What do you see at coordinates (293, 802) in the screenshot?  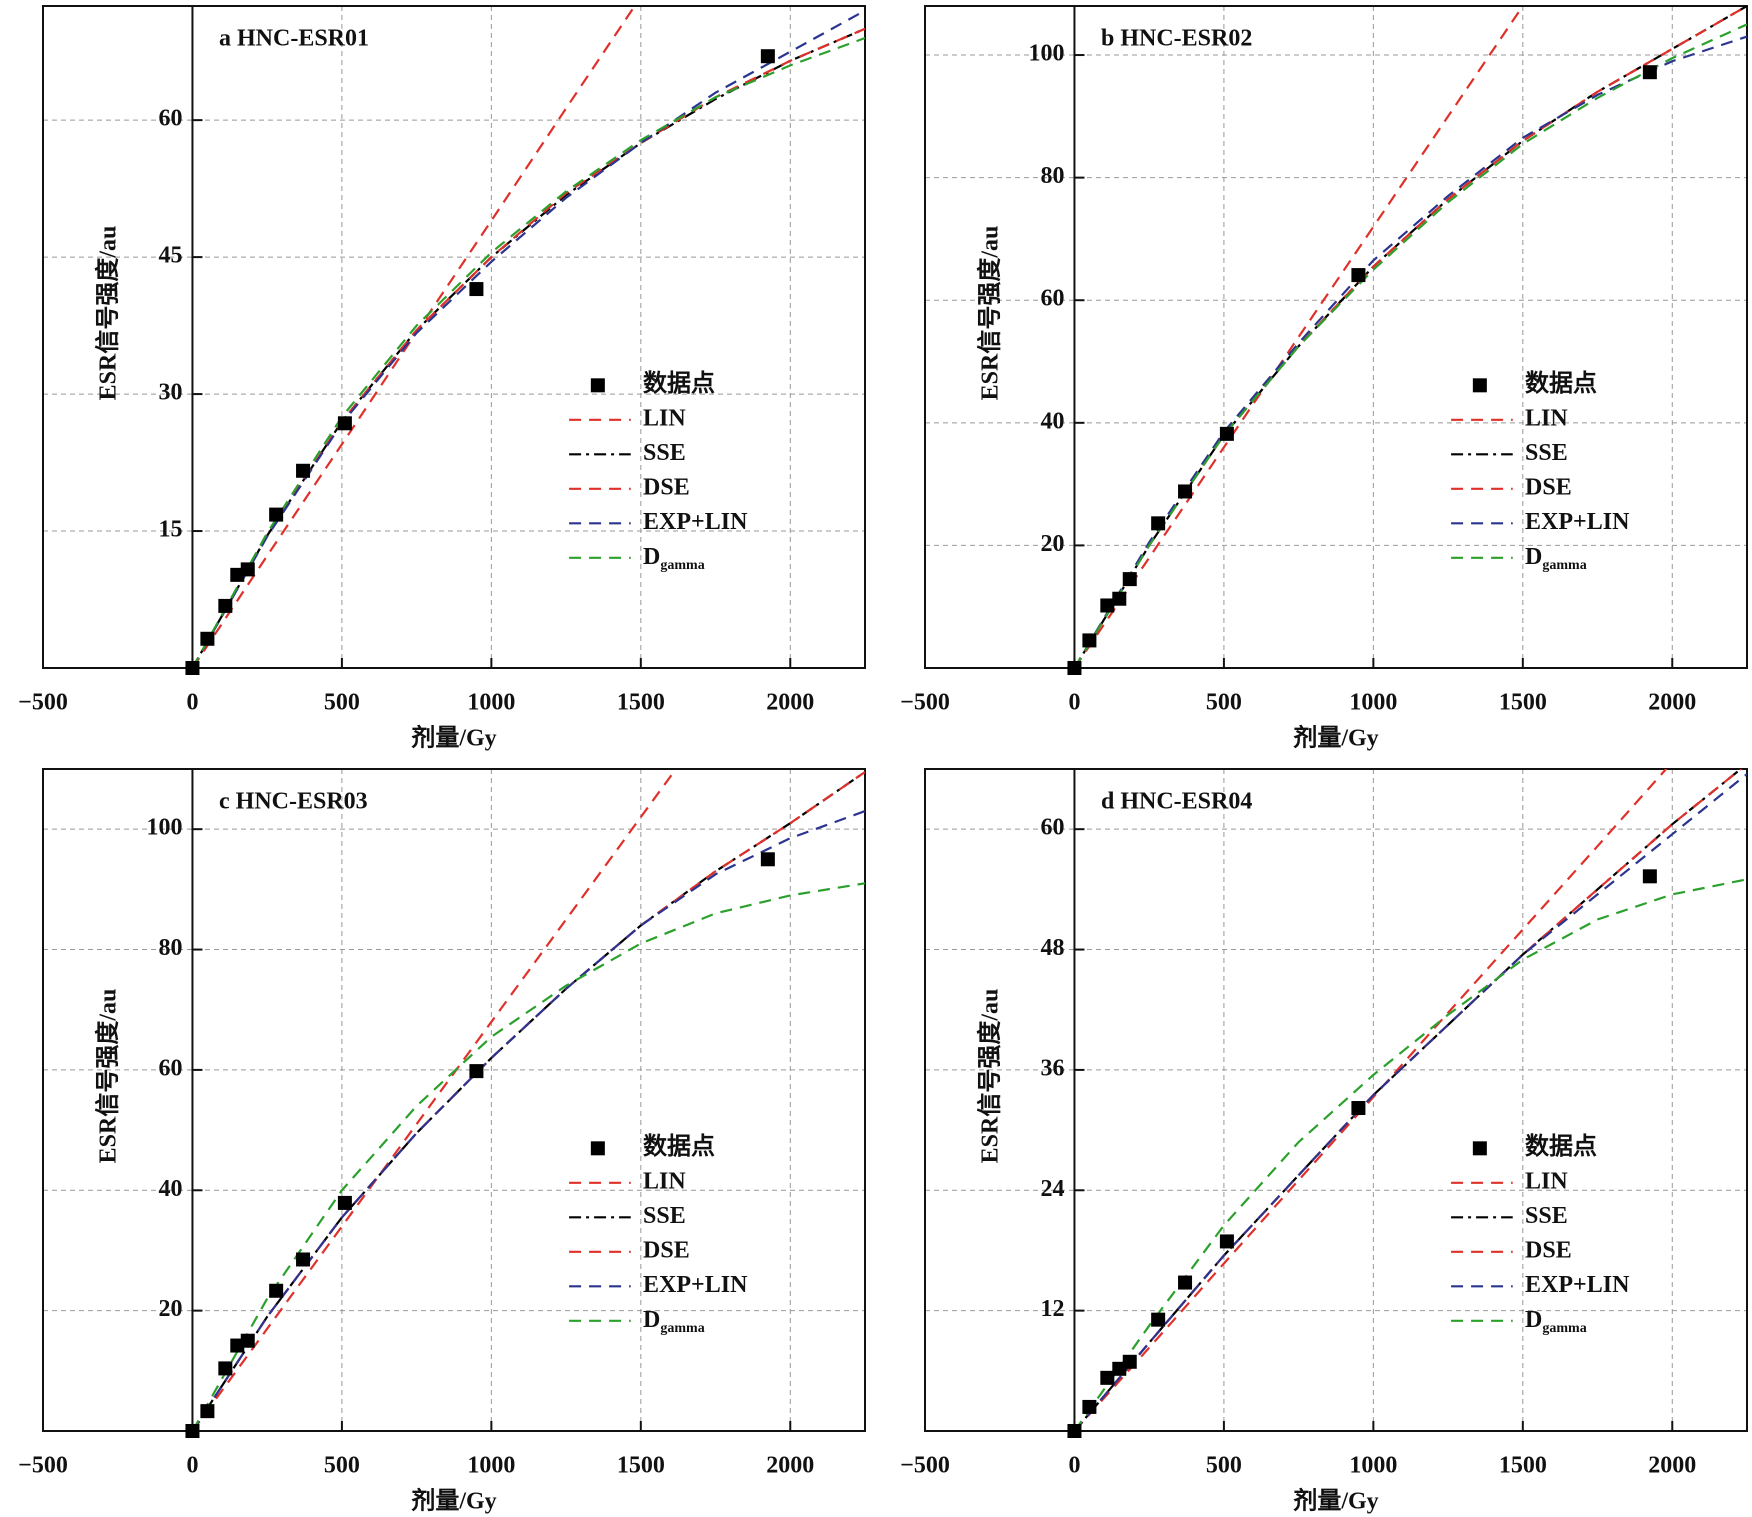 I see `panel-title: c HNC-ESR03` at bounding box center [293, 802].